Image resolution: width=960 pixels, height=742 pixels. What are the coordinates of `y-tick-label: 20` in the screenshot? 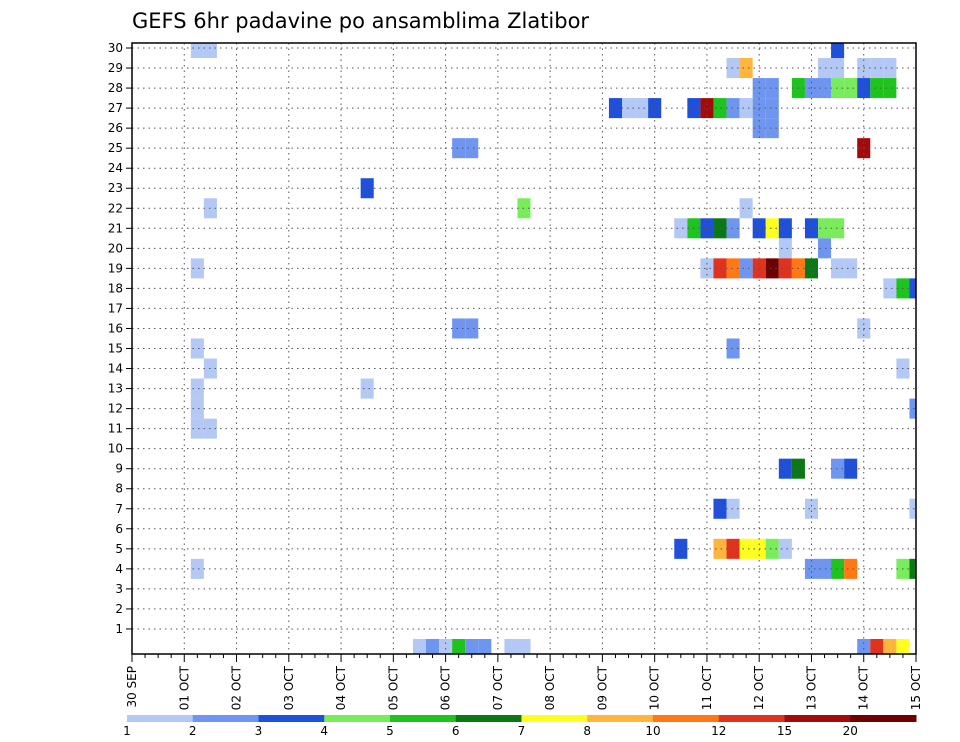 It's located at (115, 248).